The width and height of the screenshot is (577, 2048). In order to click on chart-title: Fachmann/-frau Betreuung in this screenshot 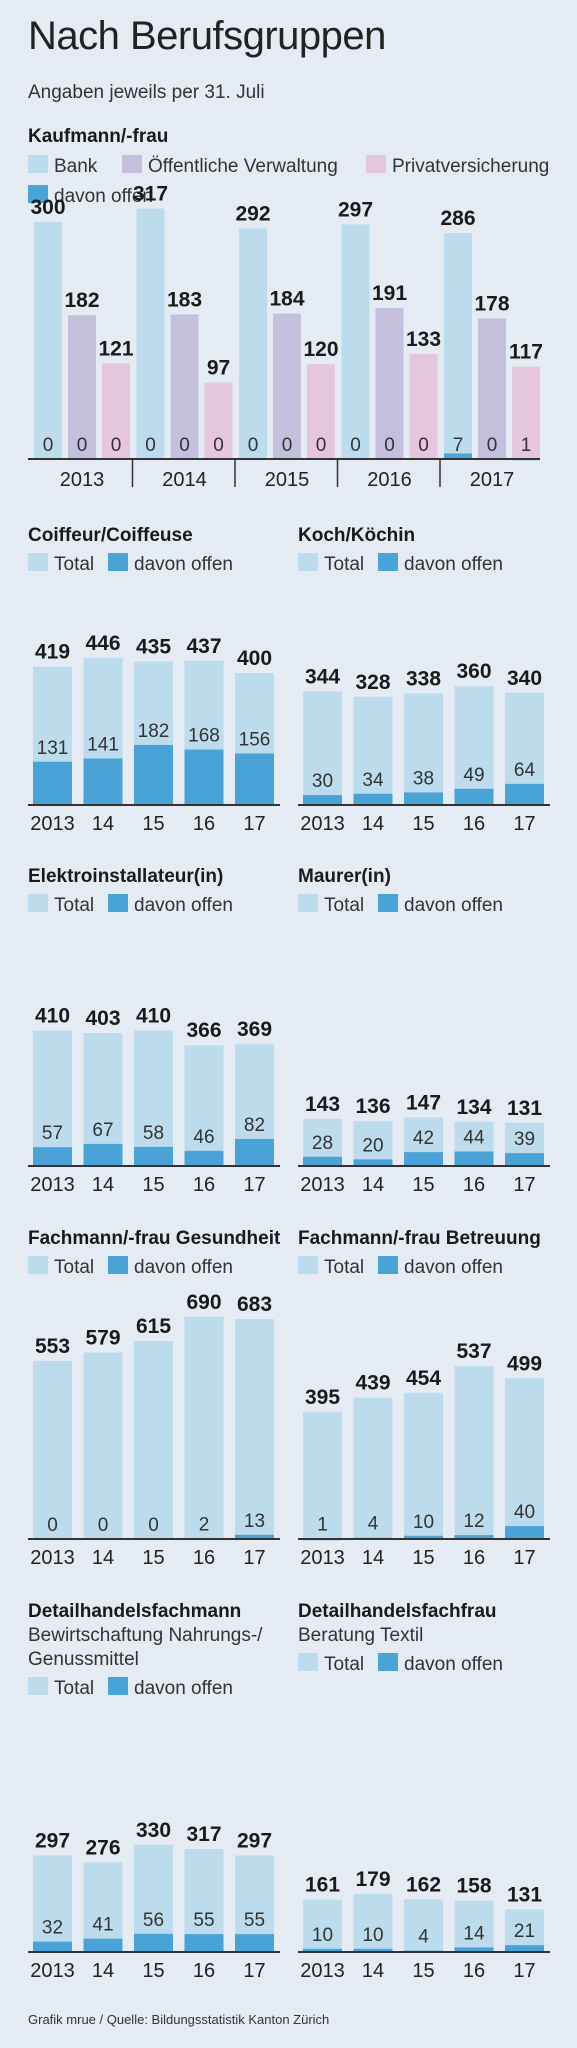, I will do `click(419, 1238)`.